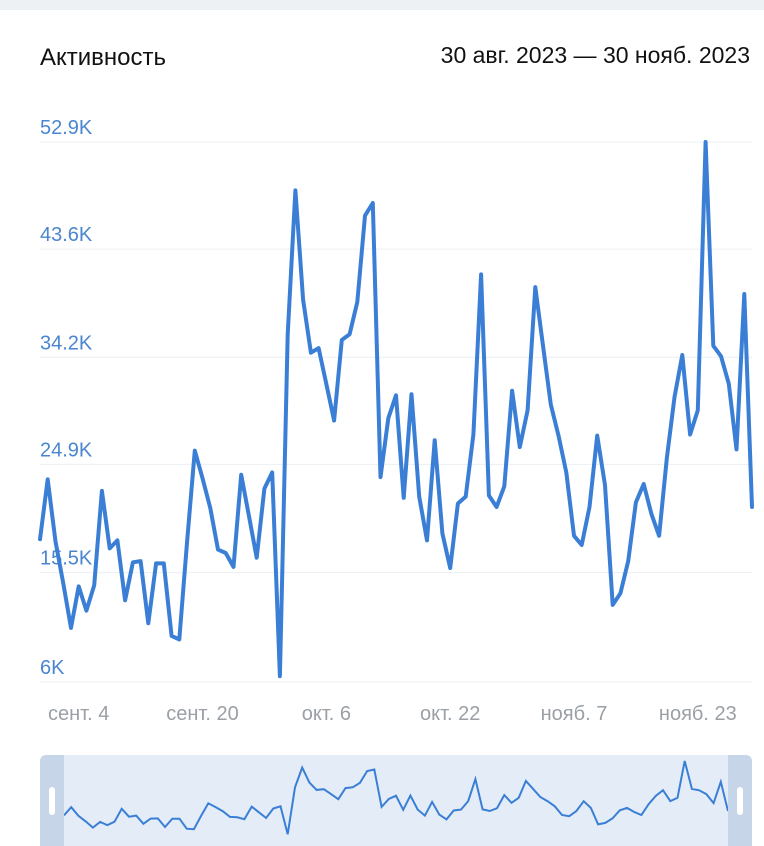 This screenshot has height=846, width=764. What do you see at coordinates (66, 450) in the screenshot?
I see `y-tick-label: 24.9K` at bounding box center [66, 450].